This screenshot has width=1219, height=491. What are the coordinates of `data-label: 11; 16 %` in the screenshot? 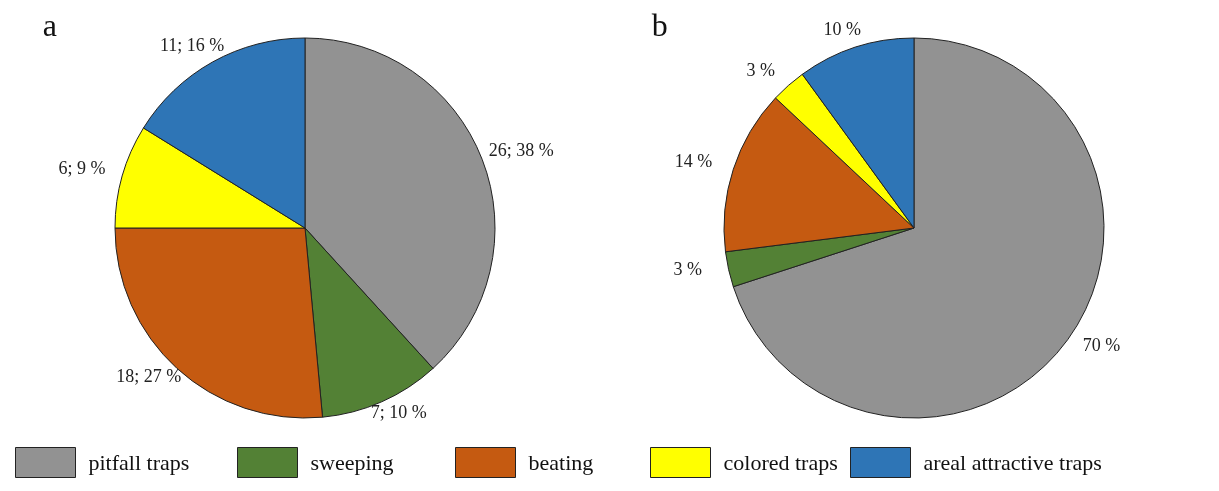 It's located at (192, 44).